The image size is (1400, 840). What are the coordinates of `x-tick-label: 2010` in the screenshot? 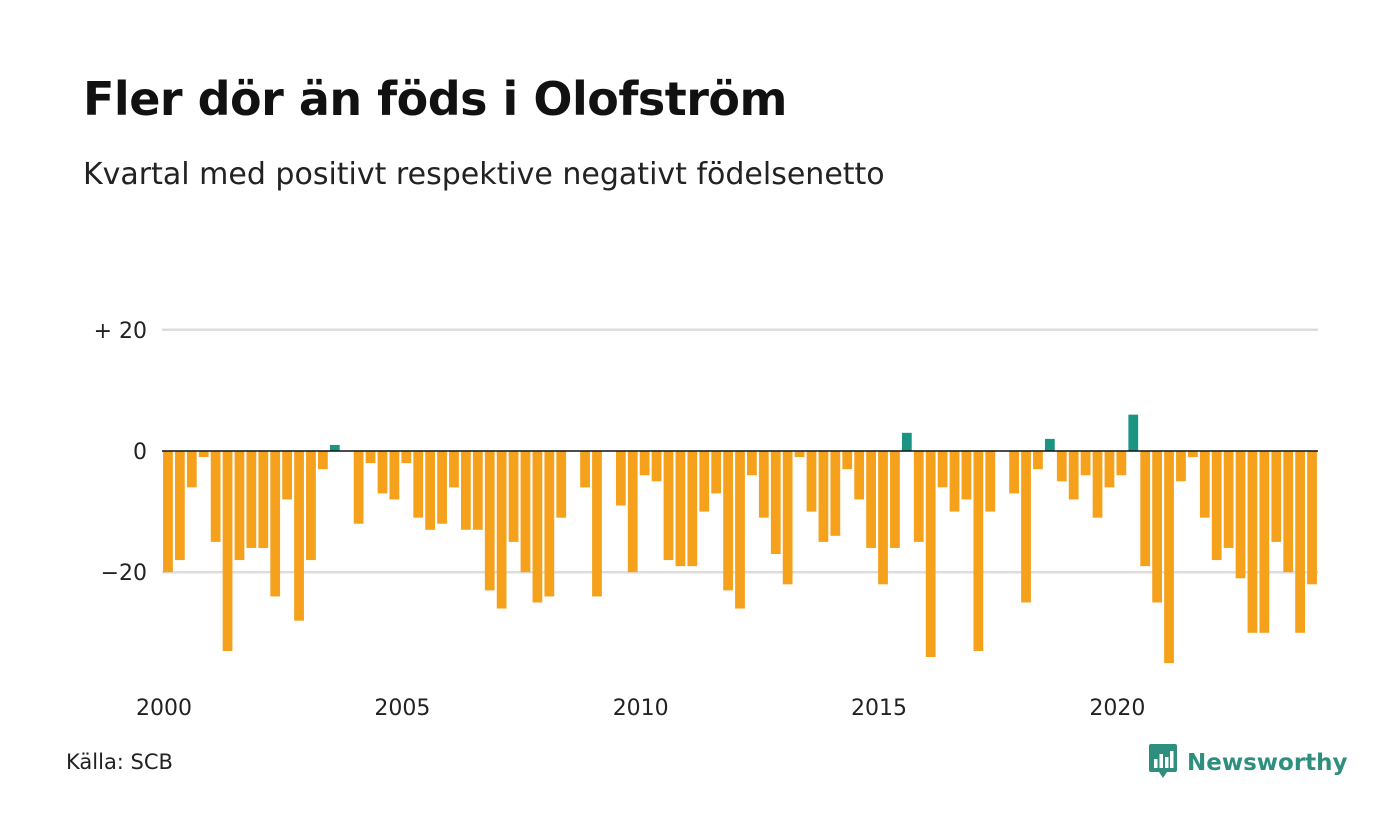 It's located at (641, 708).